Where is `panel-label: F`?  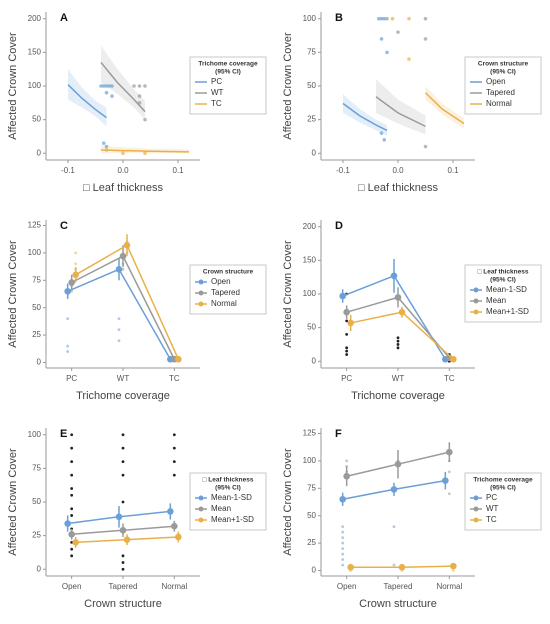
panel-label: F is located at coordinates (338, 434).